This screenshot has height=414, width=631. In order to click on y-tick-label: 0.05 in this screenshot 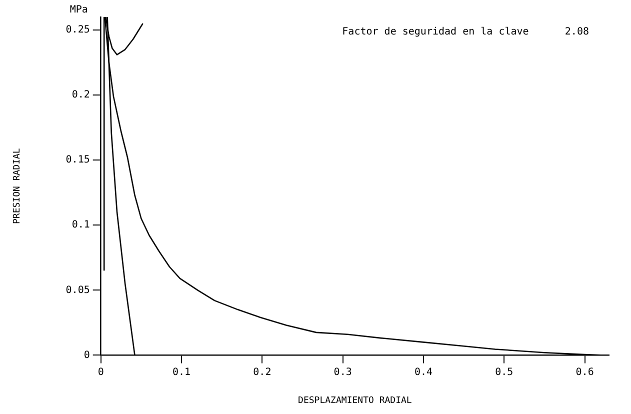, I will do `click(78, 290)`.